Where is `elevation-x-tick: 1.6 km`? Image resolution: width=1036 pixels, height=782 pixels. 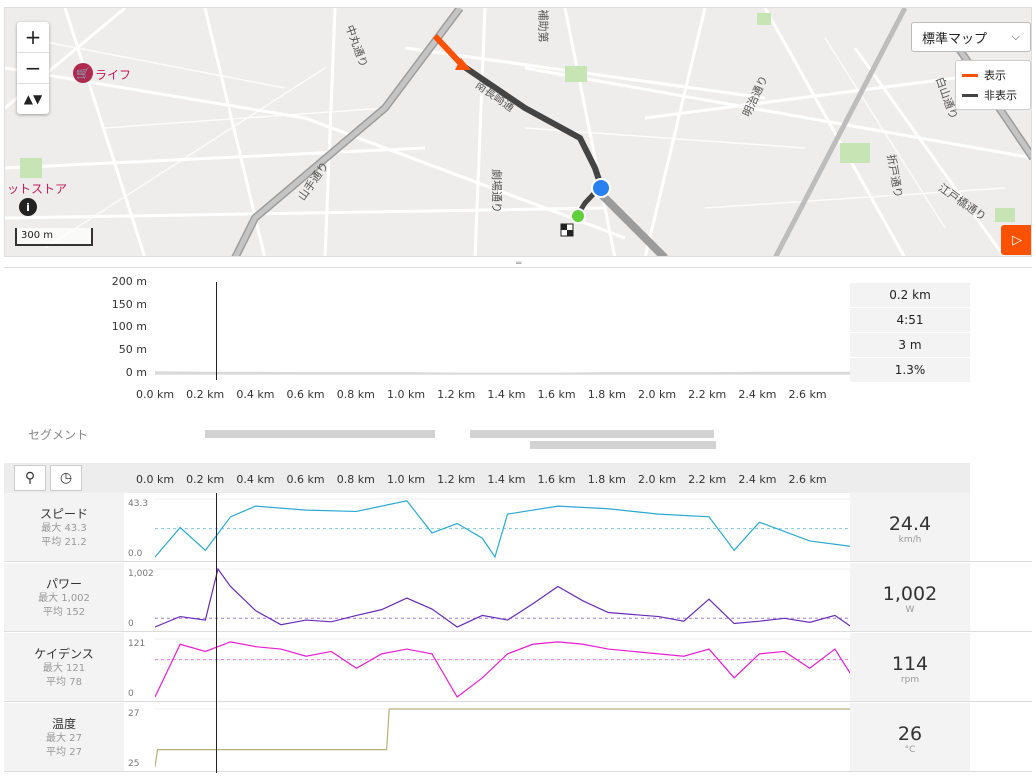
elevation-x-tick: 1.6 km is located at coordinates (556, 394).